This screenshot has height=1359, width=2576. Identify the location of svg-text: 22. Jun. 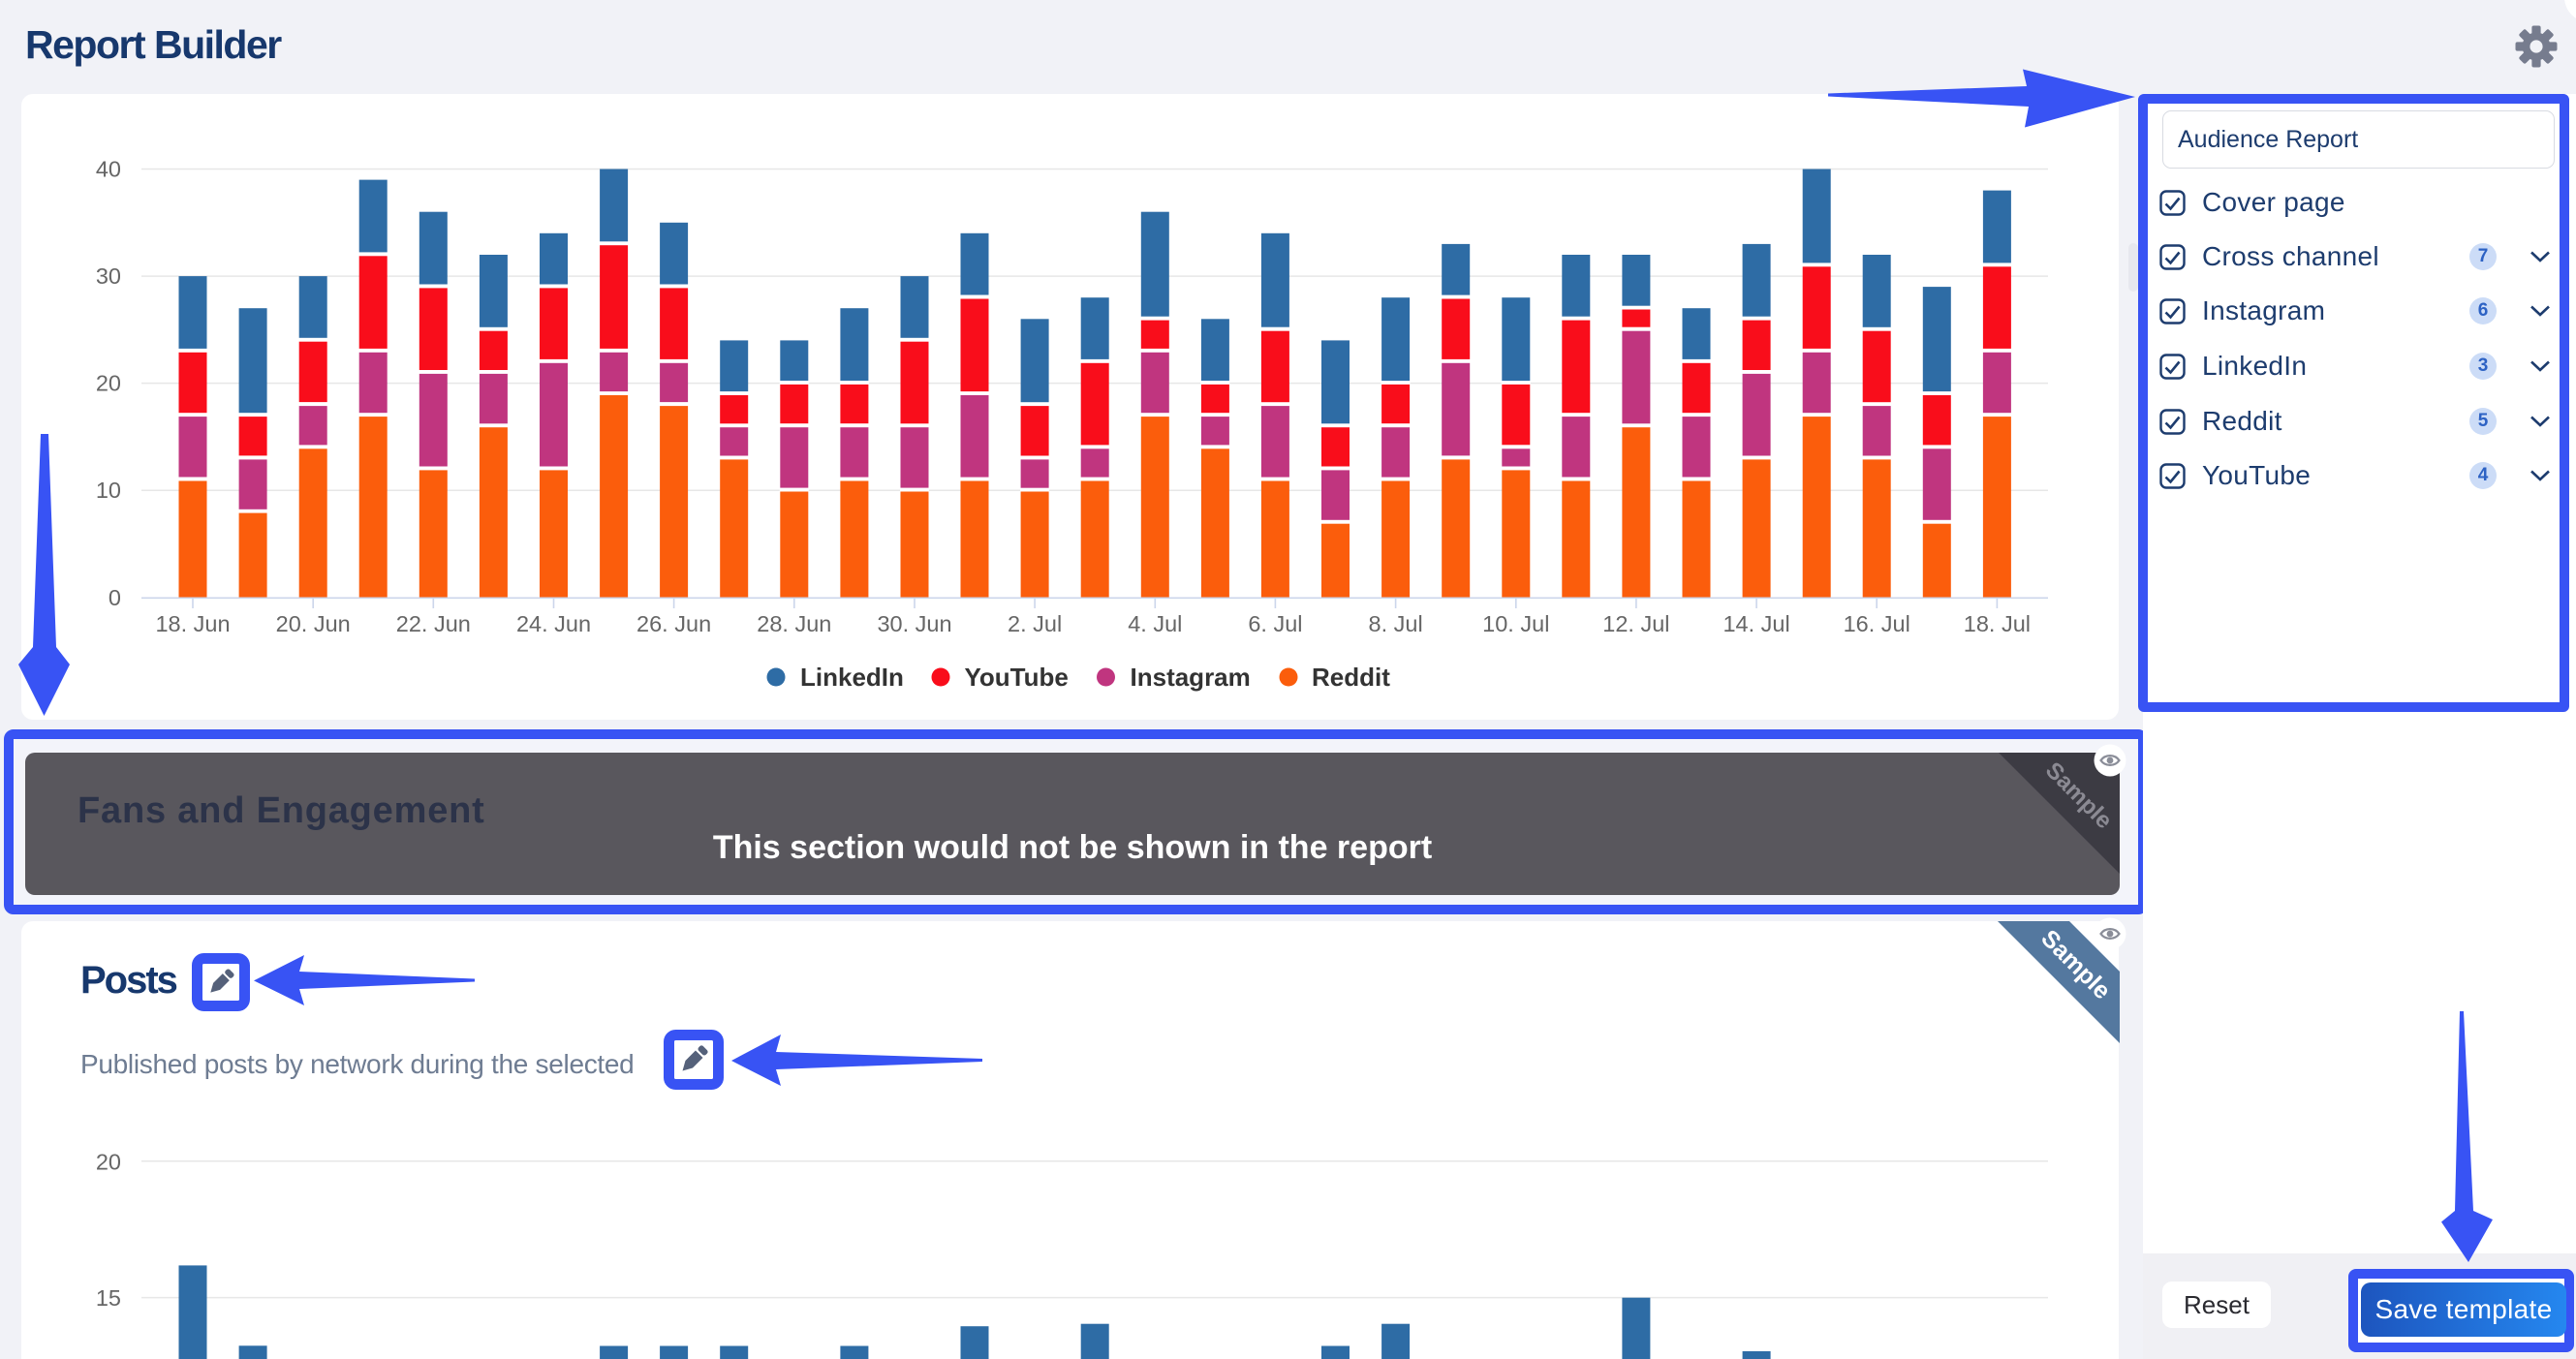
(433, 623).